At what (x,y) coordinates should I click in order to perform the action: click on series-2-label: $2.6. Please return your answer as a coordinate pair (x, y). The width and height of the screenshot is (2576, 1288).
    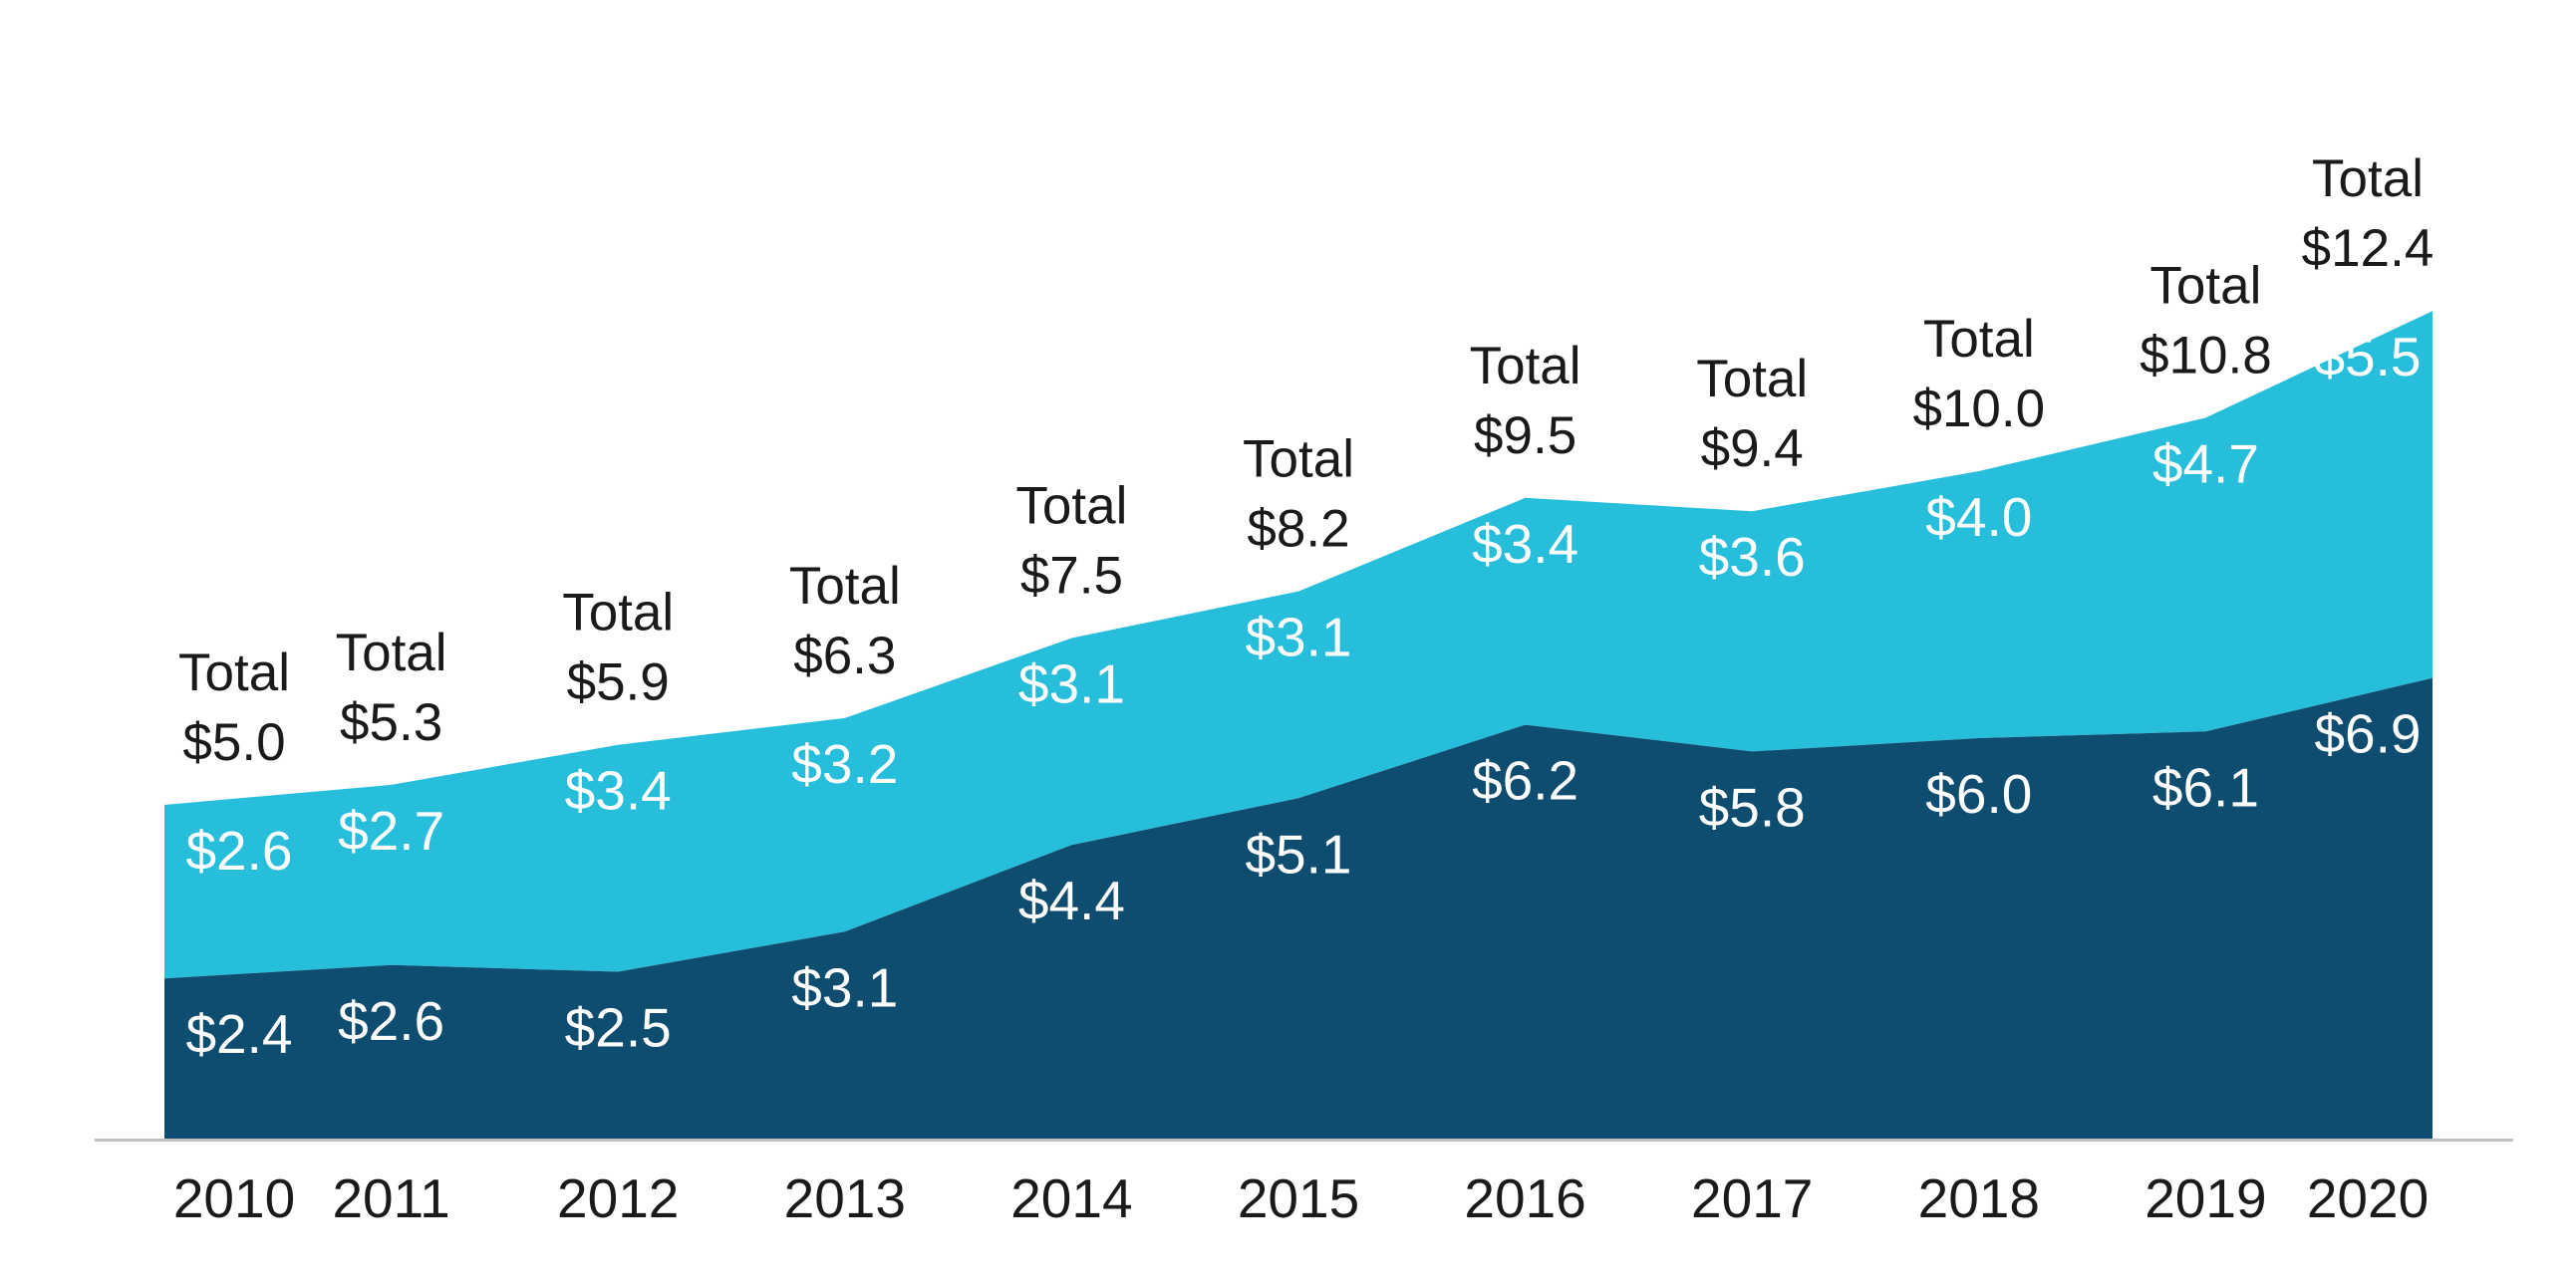
    Looking at the image, I should click on (238, 851).